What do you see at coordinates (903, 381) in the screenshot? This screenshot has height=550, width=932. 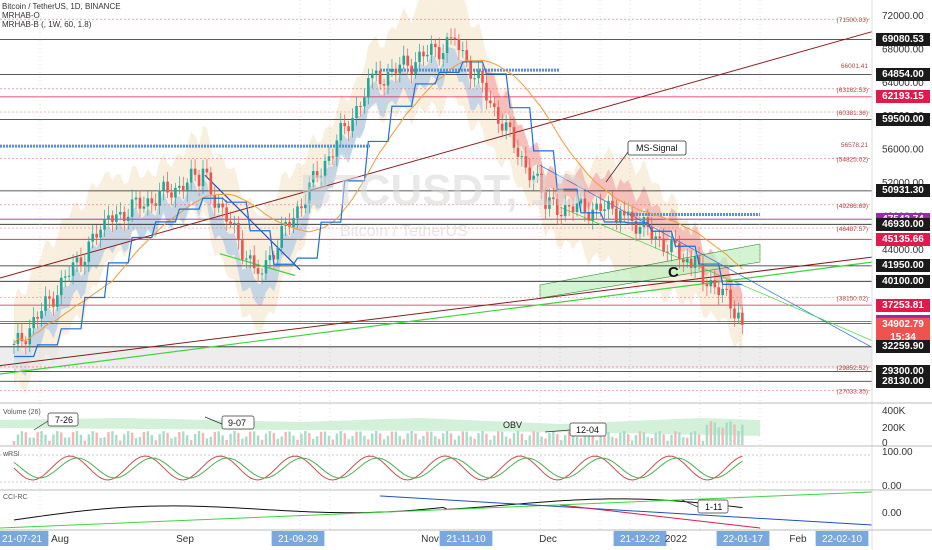 I see `price-tag: 28130.00` at bounding box center [903, 381].